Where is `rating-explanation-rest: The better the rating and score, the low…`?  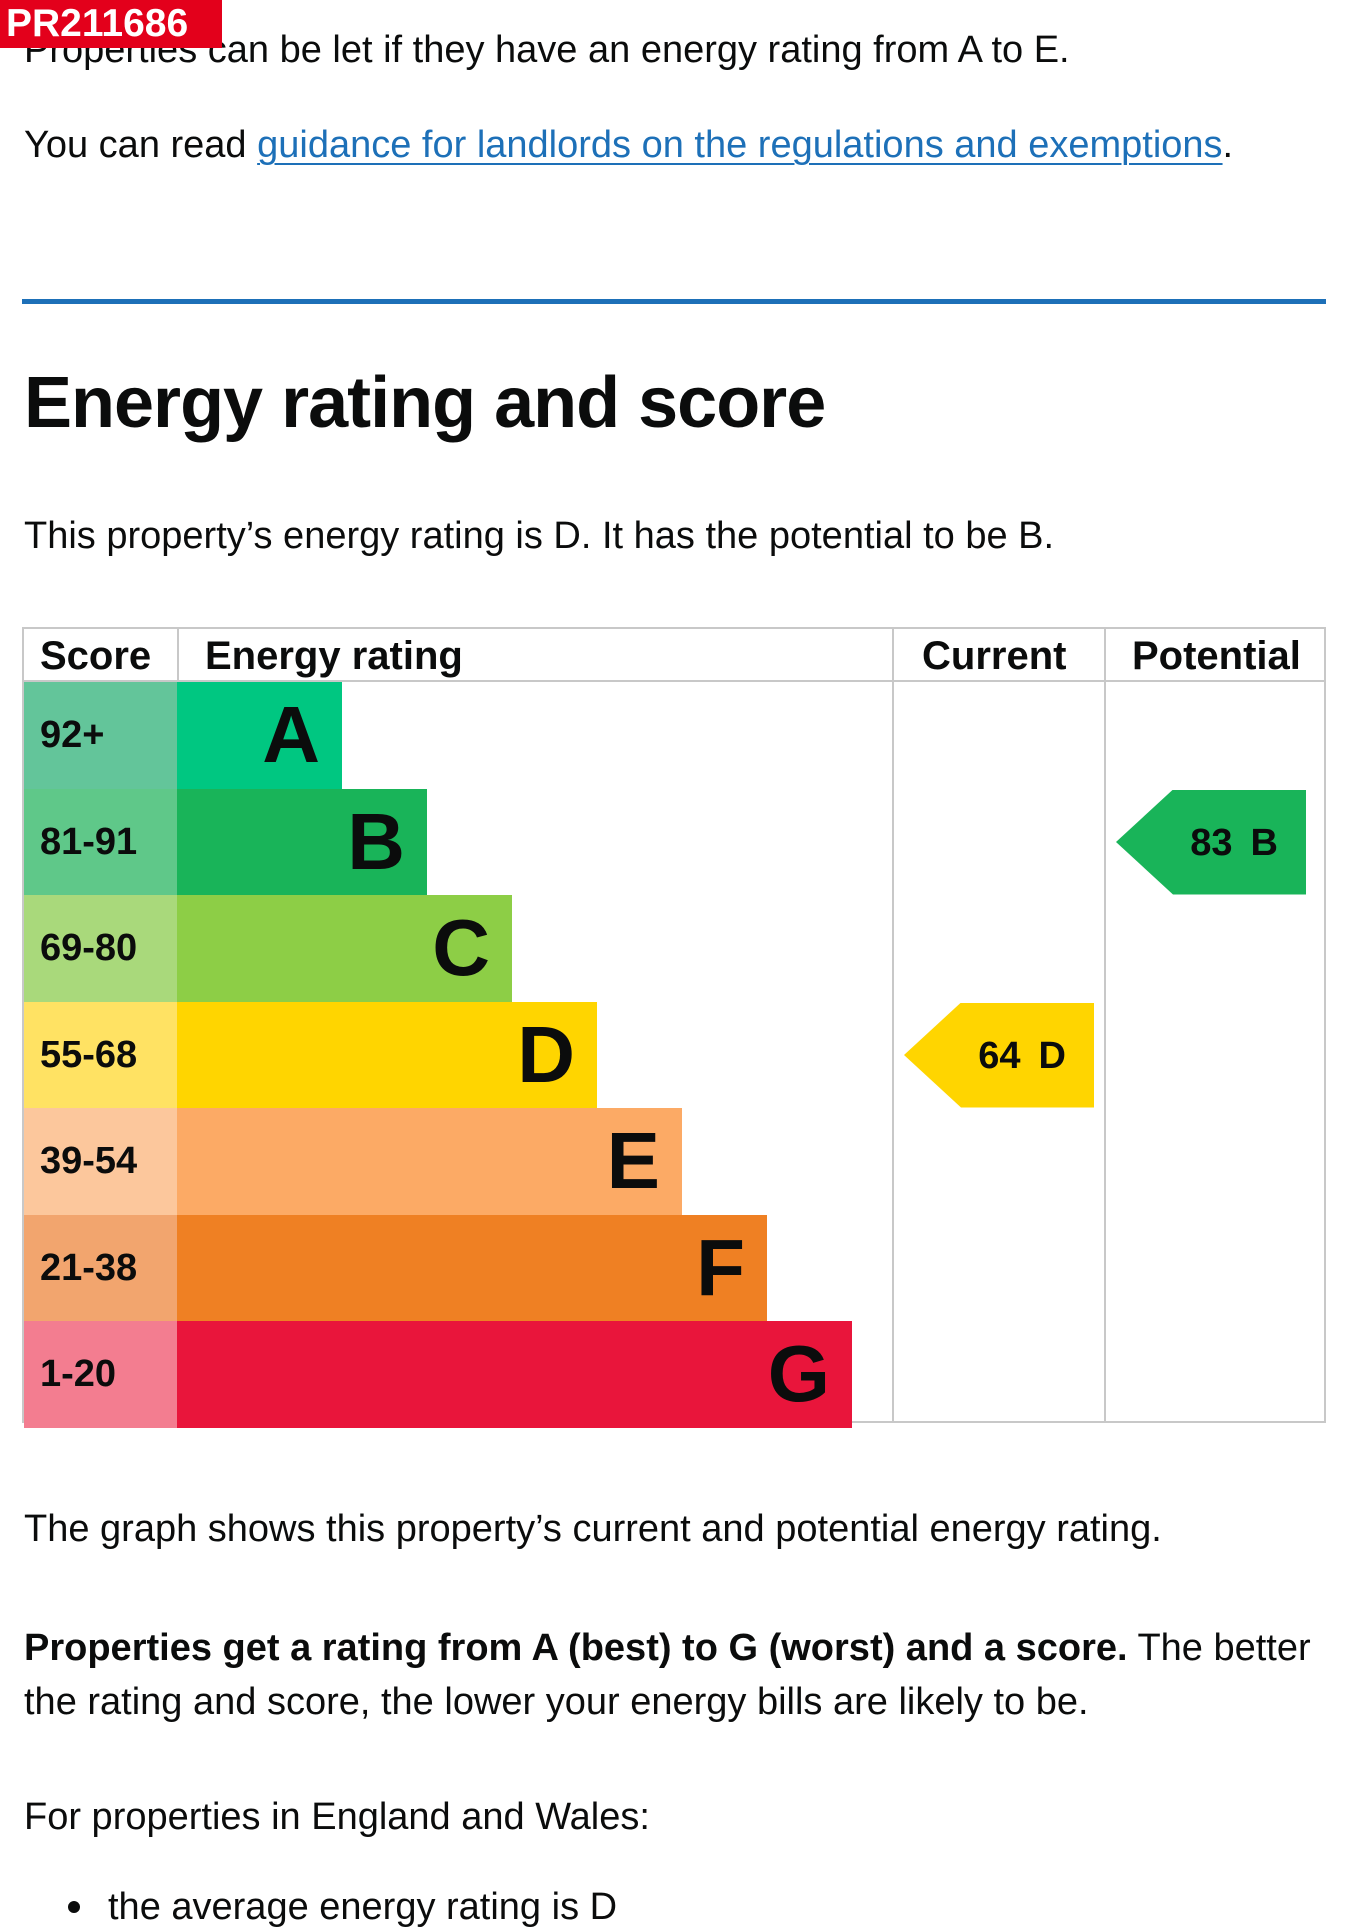
rating-explanation-rest: The better the rating and score, the low… is located at coordinates (667, 1675).